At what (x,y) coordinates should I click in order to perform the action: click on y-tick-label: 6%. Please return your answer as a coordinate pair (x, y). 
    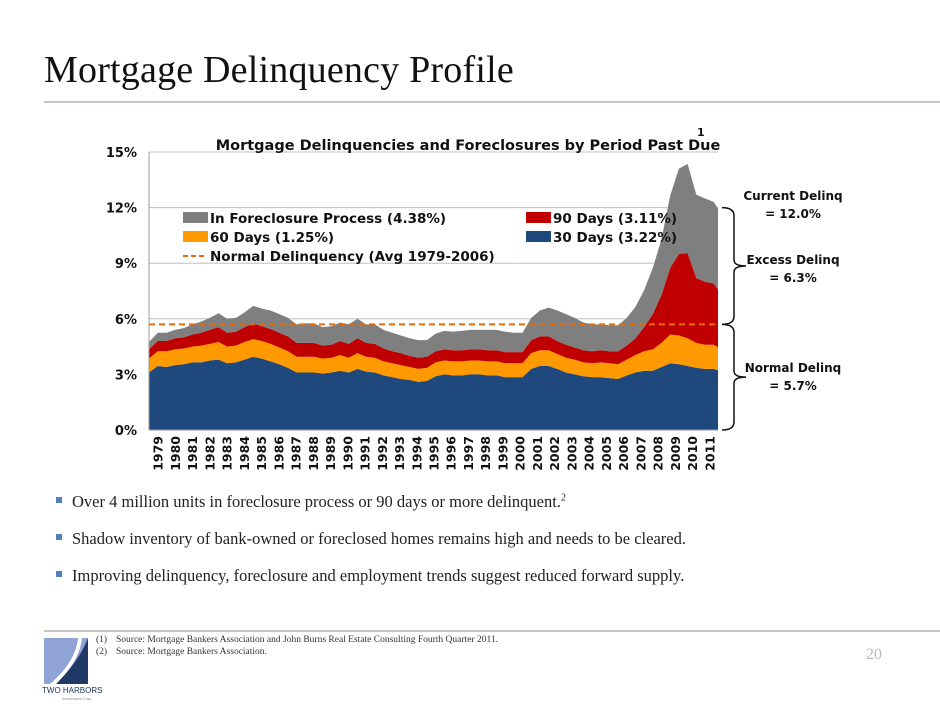
    Looking at the image, I should click on (126, 320).